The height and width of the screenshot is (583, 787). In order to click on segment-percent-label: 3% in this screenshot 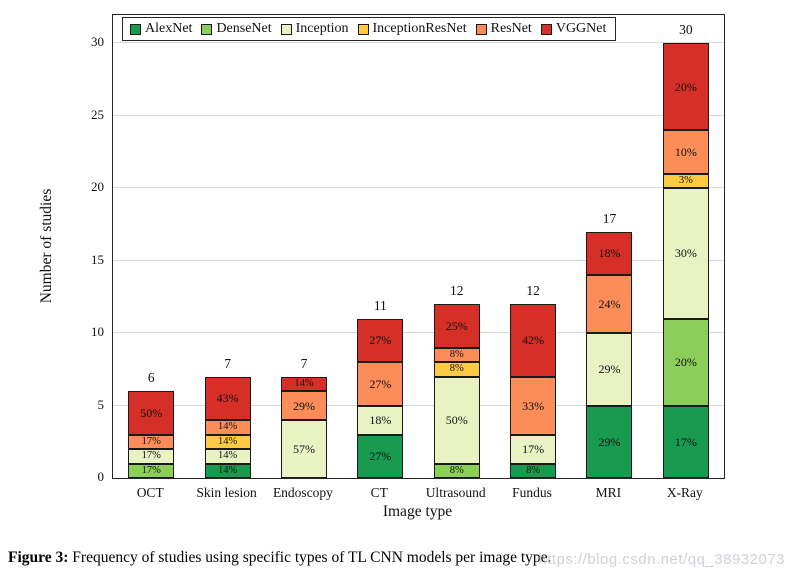, I will do `click(685, 180)`.